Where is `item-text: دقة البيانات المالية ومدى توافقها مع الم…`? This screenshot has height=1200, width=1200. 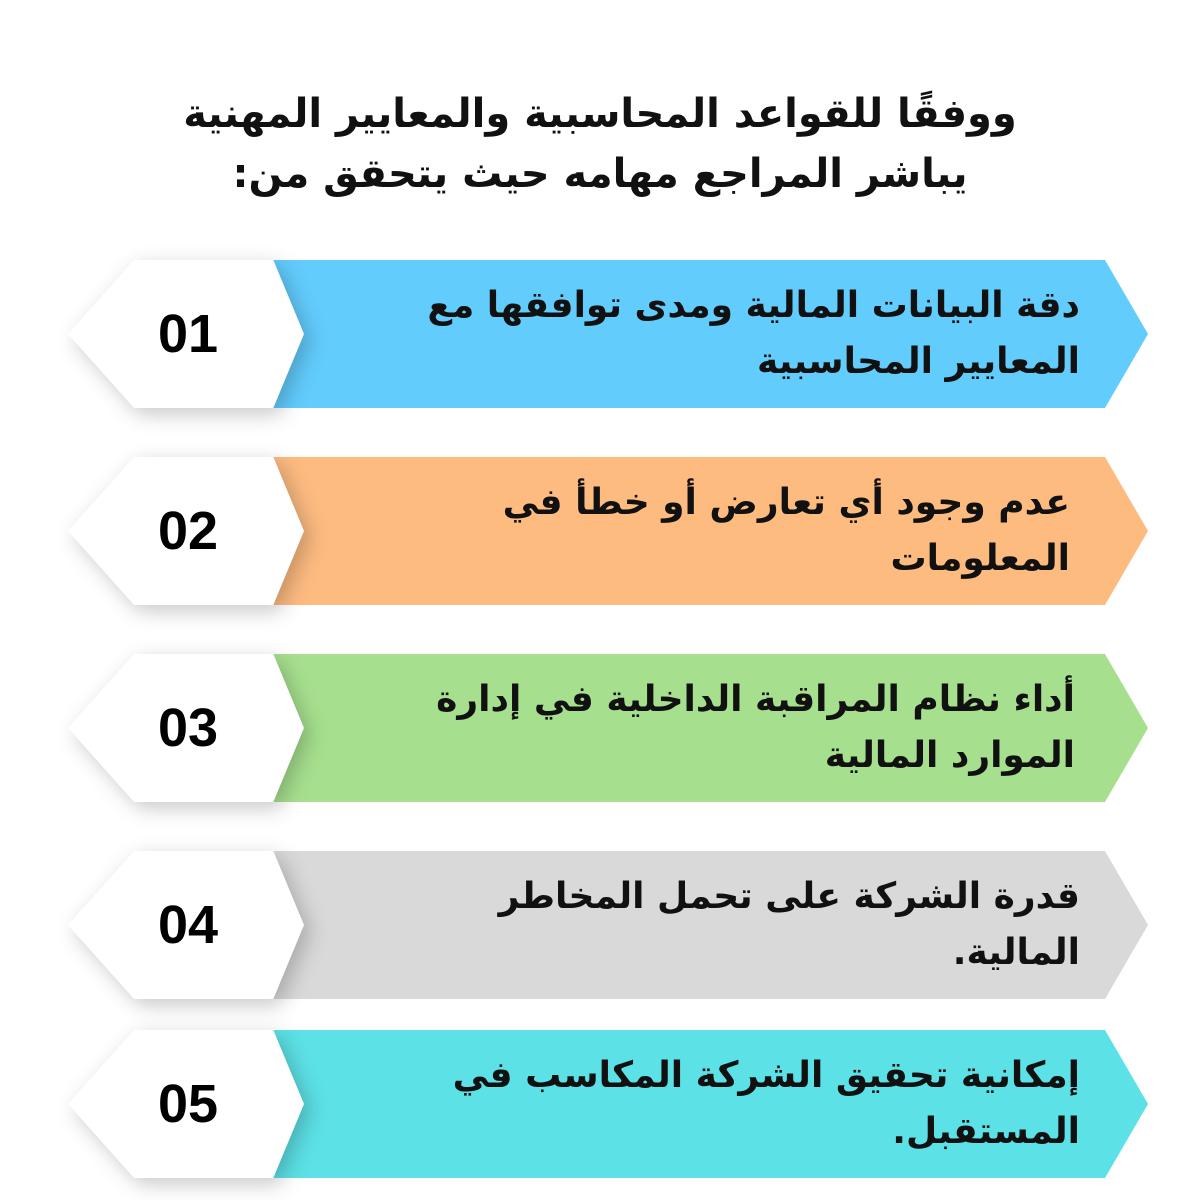 item-text: دقة البيانات المالية ومدى توافقها مع الم… is located at coordinates (753, 333).